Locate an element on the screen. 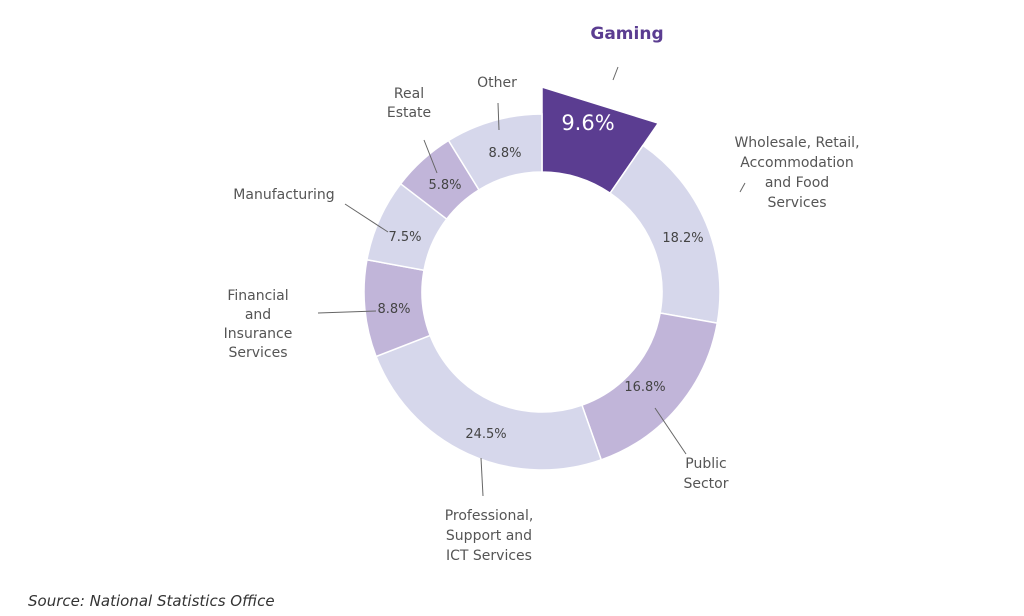 Image resolution: width=1024 pixels, height=616 pixels. category-label: Public Sector is located at coordinates (705, 474).